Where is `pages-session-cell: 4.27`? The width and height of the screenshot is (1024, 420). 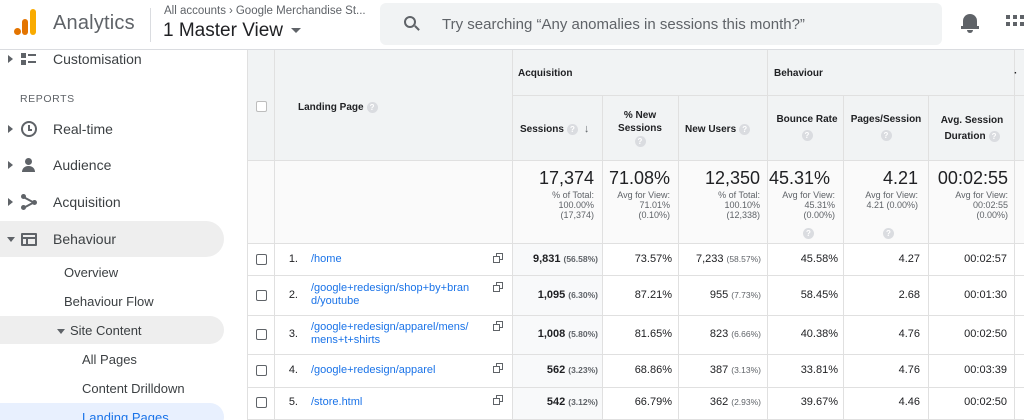 pages-session-cell: 4.27 is located at coordinates (909, 259).